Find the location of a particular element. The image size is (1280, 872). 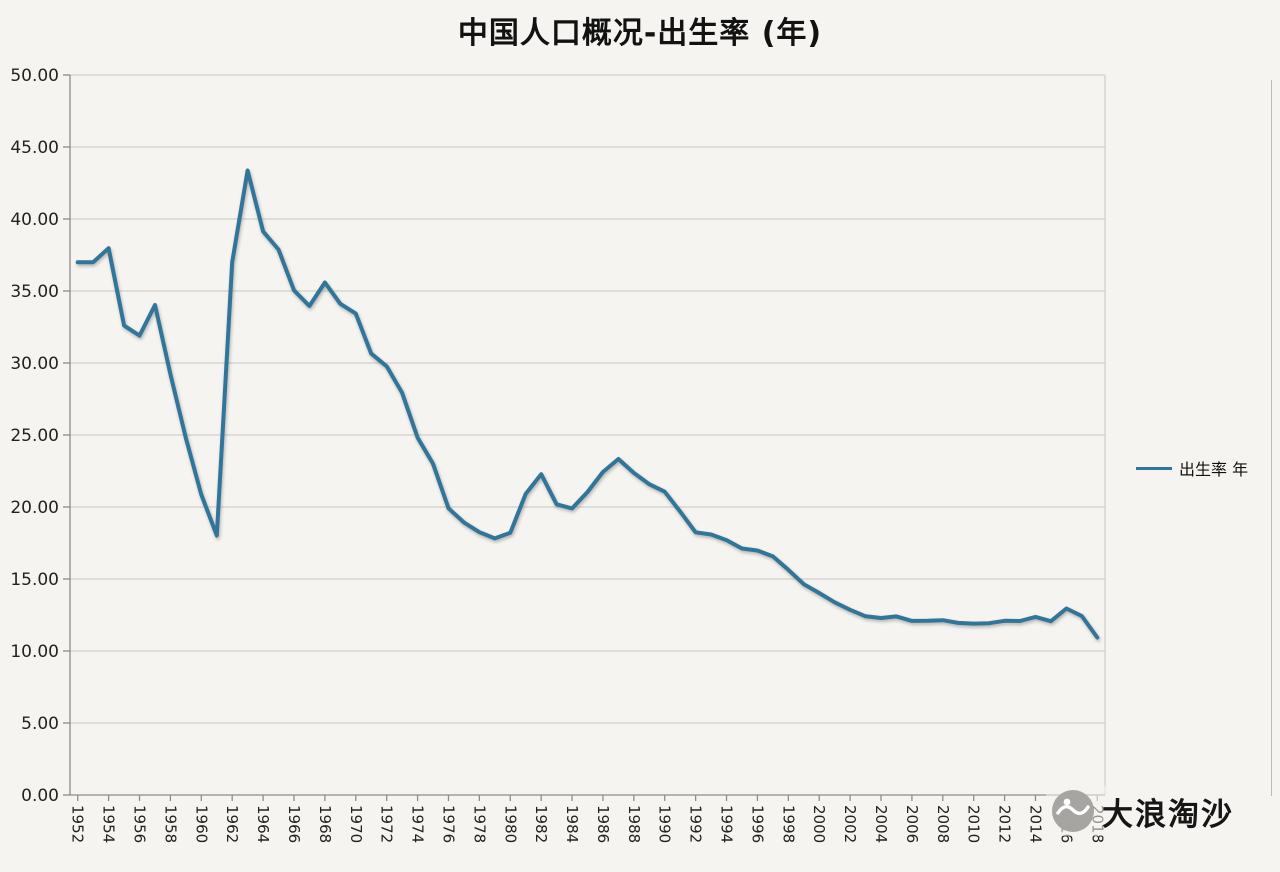

x-axis-label: 1978 is located at coordinates (479, 824).